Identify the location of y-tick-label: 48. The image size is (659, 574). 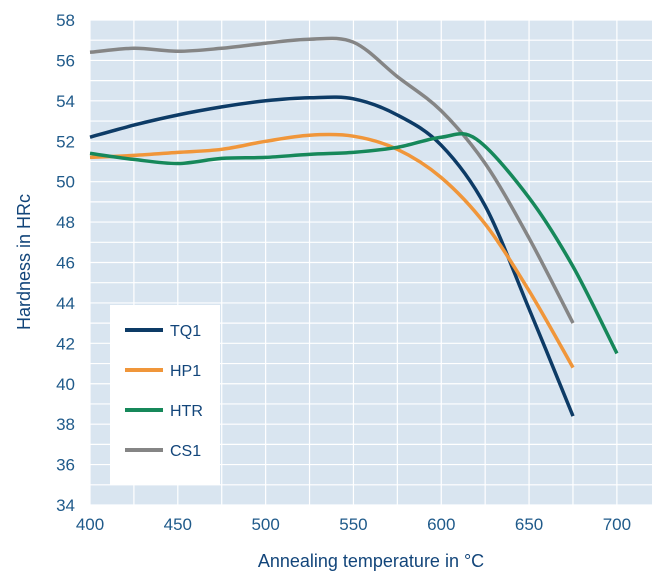
(65, 222).